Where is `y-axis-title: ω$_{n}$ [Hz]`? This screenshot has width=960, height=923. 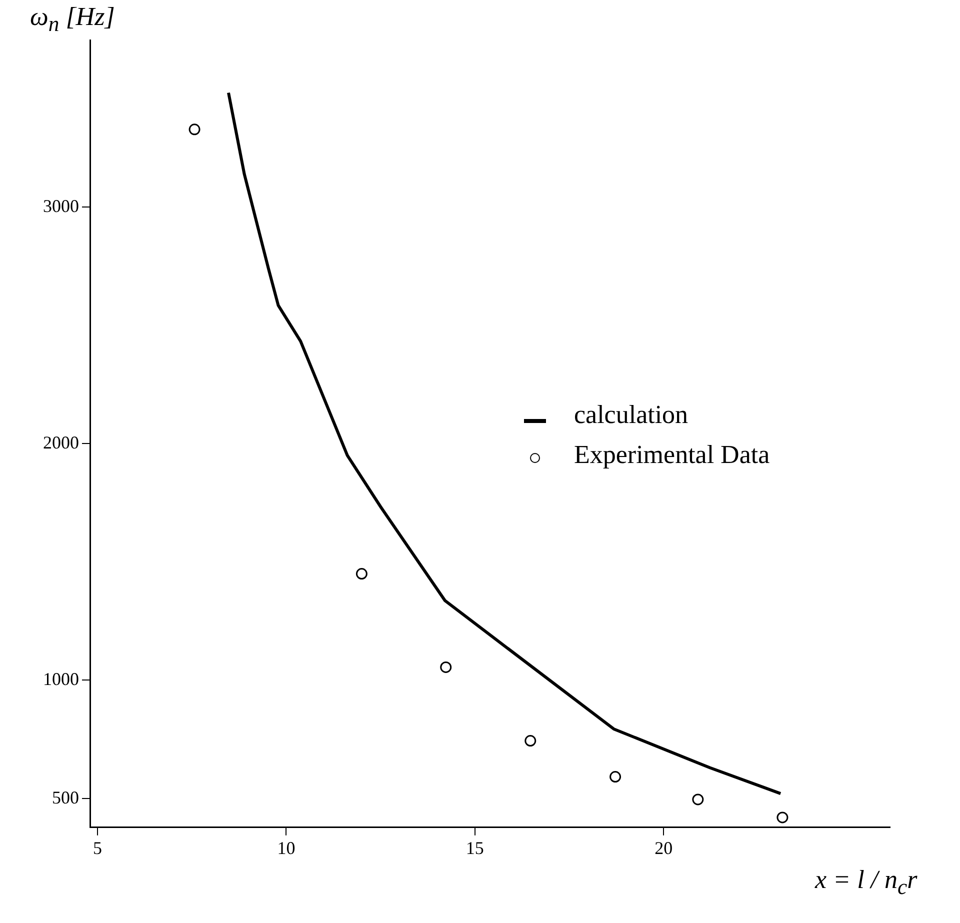 y-axis-title: ω$_{n}$ [Hz] is located at coordinates (72, 20).